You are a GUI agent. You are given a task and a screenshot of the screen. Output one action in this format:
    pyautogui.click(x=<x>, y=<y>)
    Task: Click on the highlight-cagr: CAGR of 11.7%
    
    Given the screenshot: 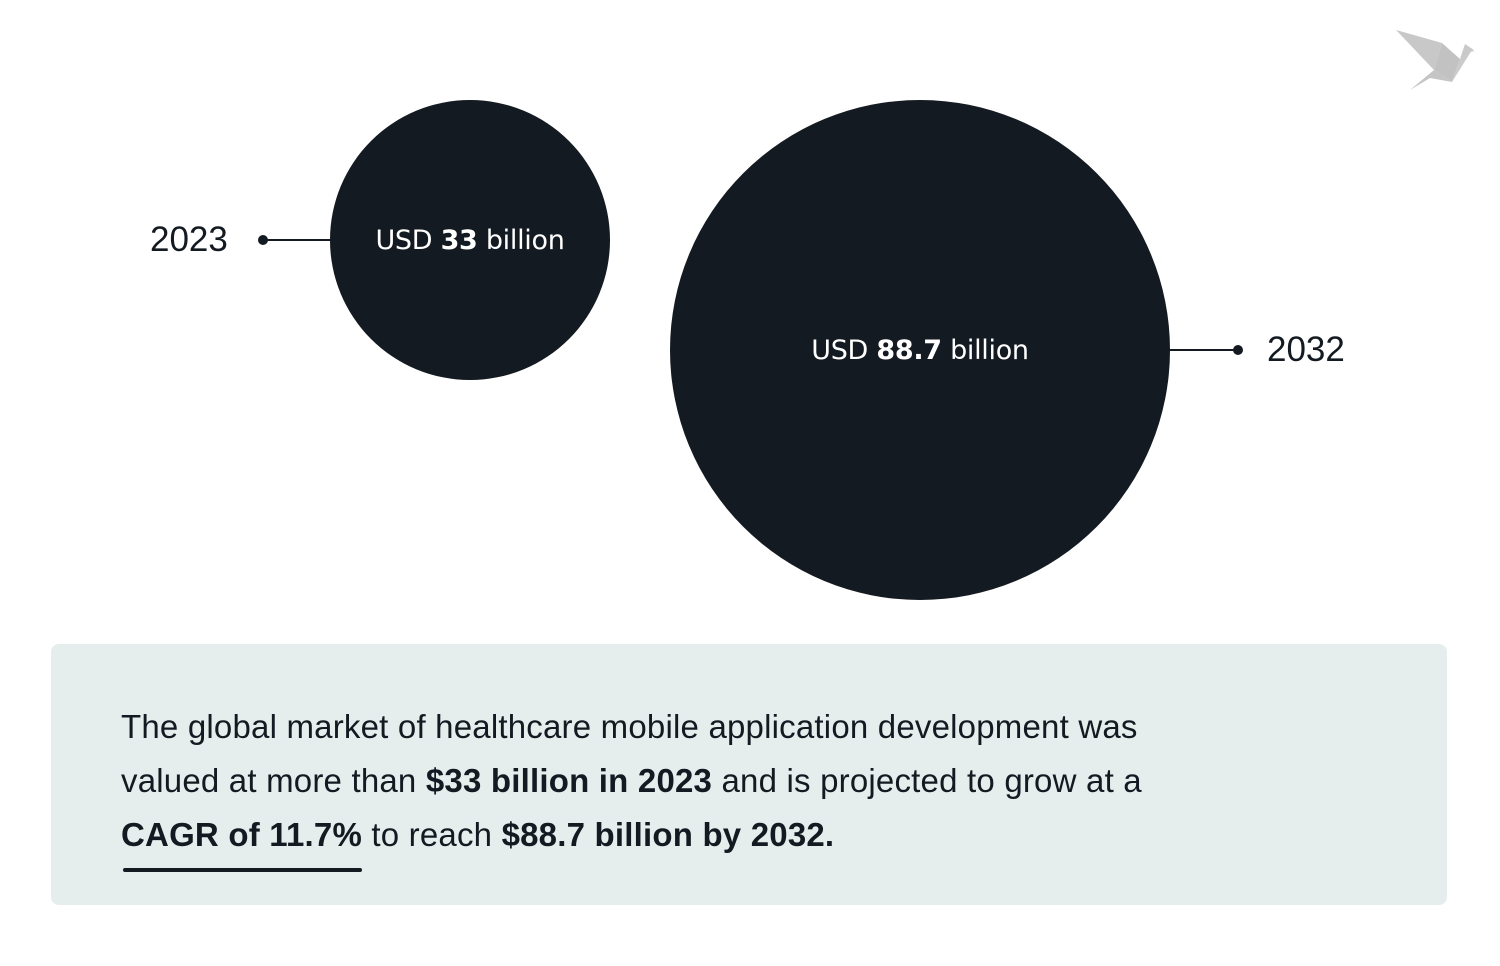 What is the action you would take?
    pyautogui.click(x=241, y=840)
    